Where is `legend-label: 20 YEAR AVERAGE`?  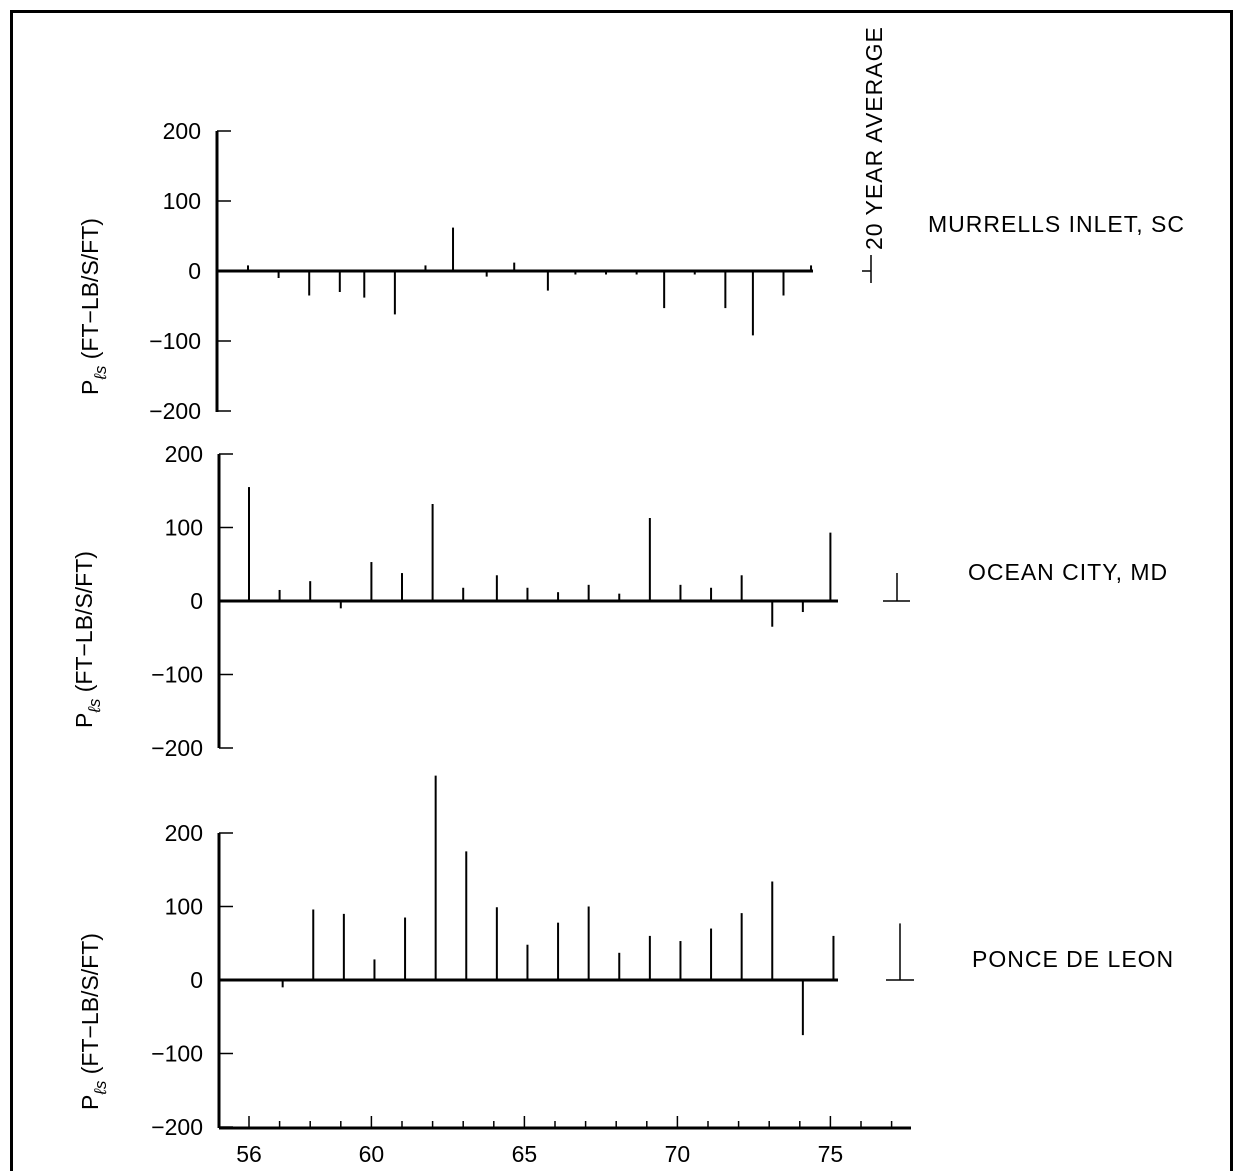
legend-label: 20 YEAR AVERAGE is located at coordinates (874, 138).